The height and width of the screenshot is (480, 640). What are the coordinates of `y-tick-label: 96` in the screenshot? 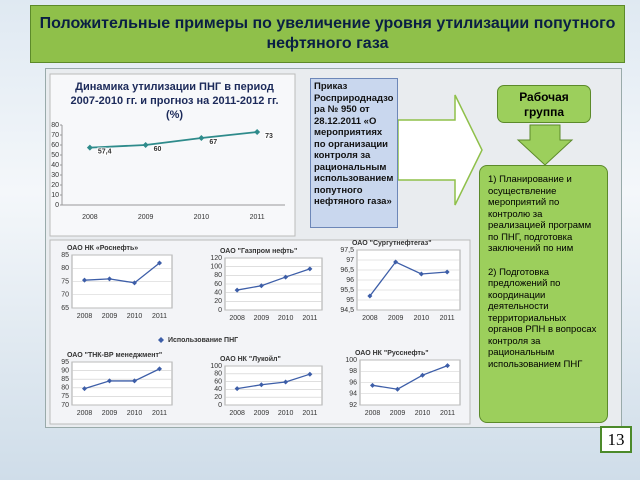 It's located at (353, 382).